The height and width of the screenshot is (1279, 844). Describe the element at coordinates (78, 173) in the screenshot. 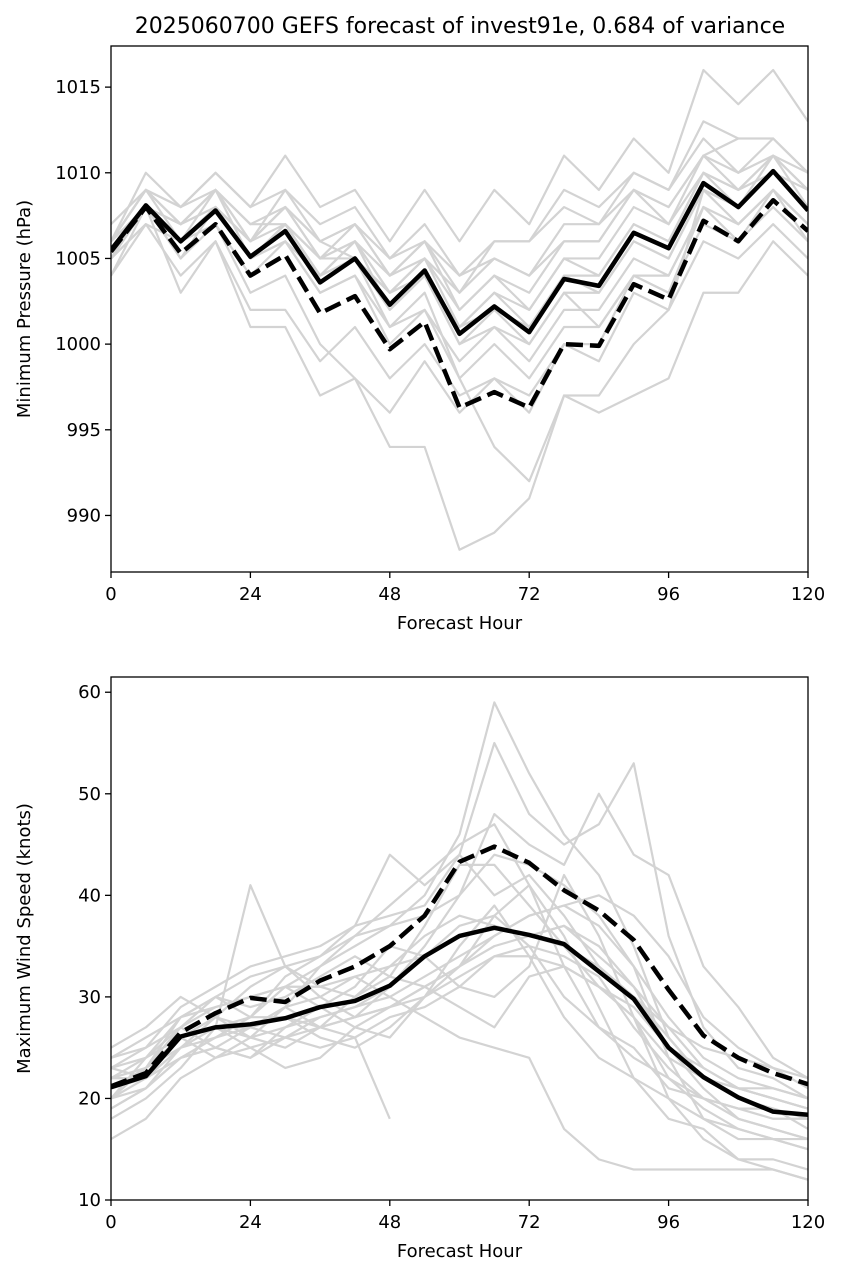

I see `y-tick-label: 1010` at that location.